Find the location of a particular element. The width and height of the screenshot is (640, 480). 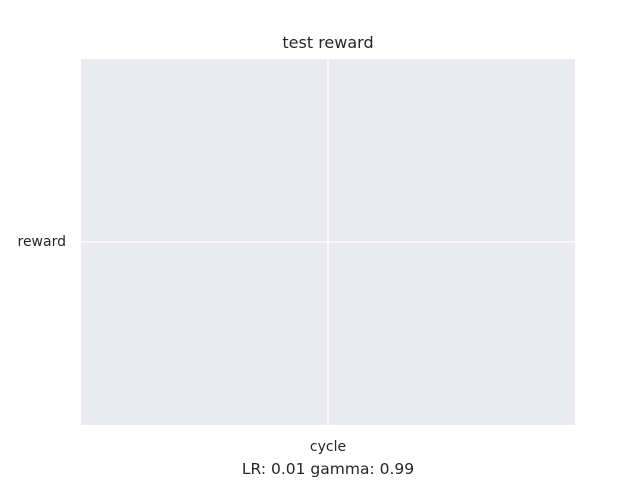

chart-title: test reward is located at coordinates (328, 42).